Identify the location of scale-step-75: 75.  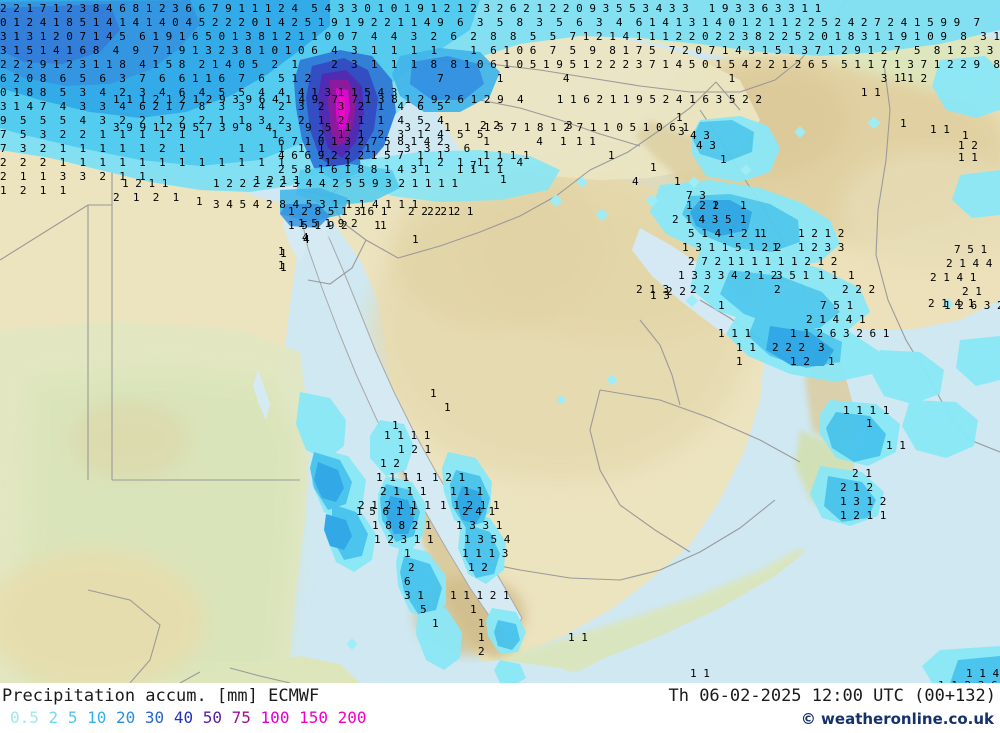
(241, 717).